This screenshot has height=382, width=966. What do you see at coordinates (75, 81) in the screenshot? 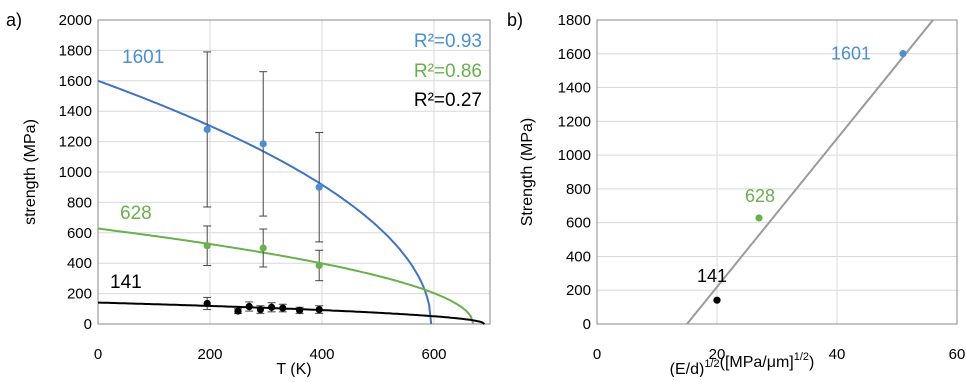
I see `panel-a-y-tick-label: 1600` at bounding box center [75, 81].